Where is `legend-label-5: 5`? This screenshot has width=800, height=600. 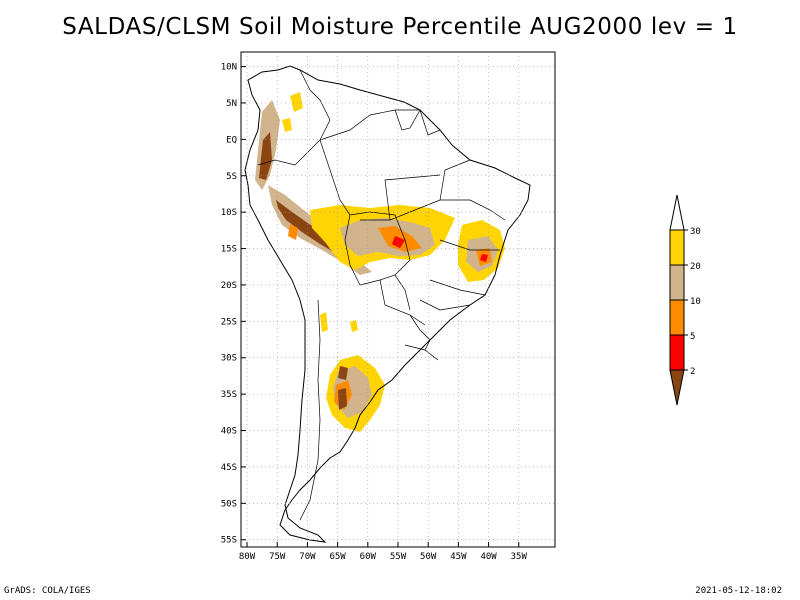
legend-label-5: 5 is located at coordinates (692, 337).